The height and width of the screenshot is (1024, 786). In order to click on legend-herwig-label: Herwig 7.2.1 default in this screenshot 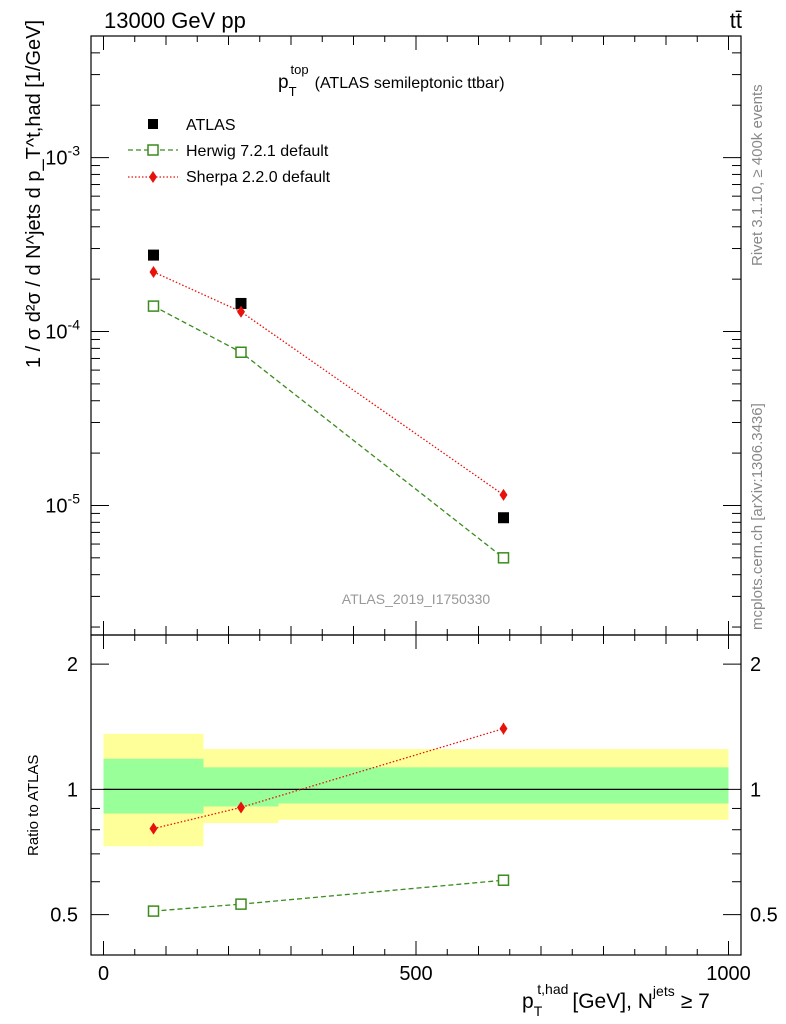, I will do `click(257, 151)`.